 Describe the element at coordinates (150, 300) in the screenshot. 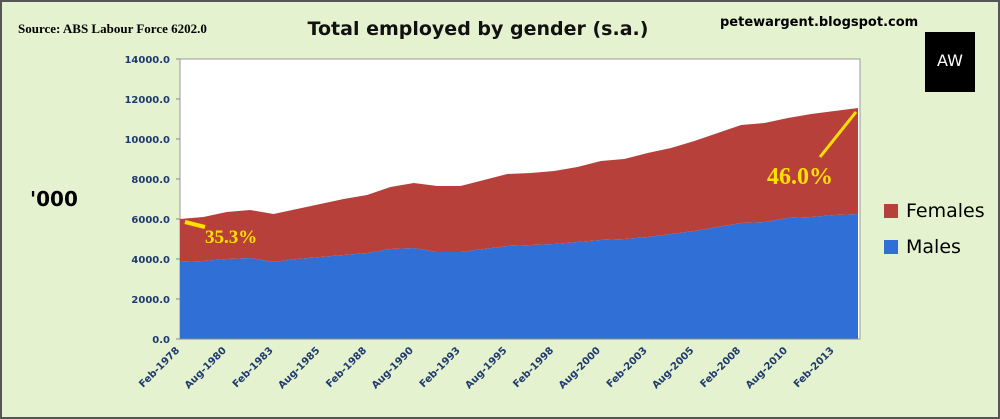

I see `y-tick-label: 2000.0` at that location.